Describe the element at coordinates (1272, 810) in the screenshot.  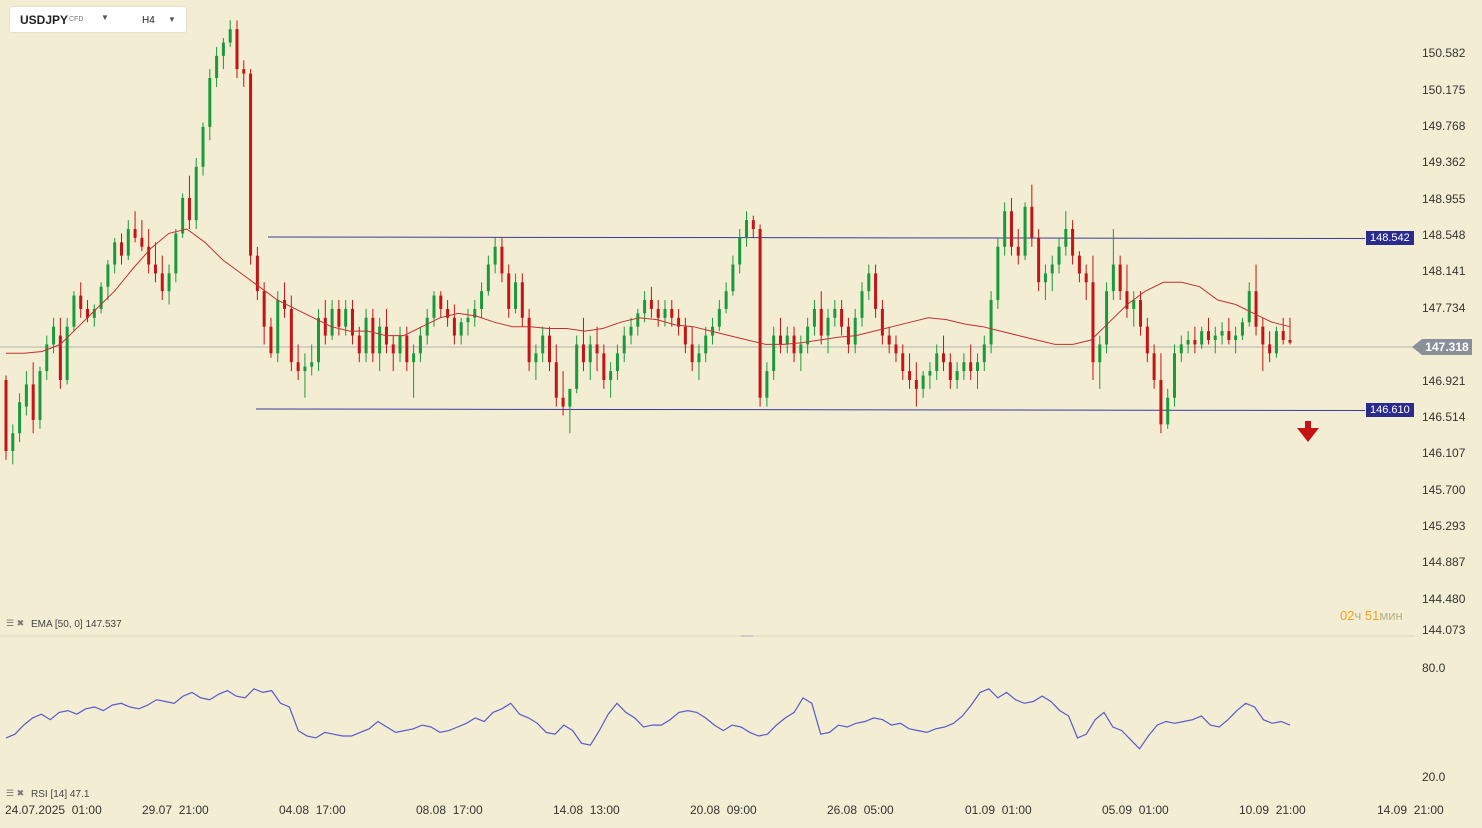
I see `time-tick: 10.09 21:00` at that location.